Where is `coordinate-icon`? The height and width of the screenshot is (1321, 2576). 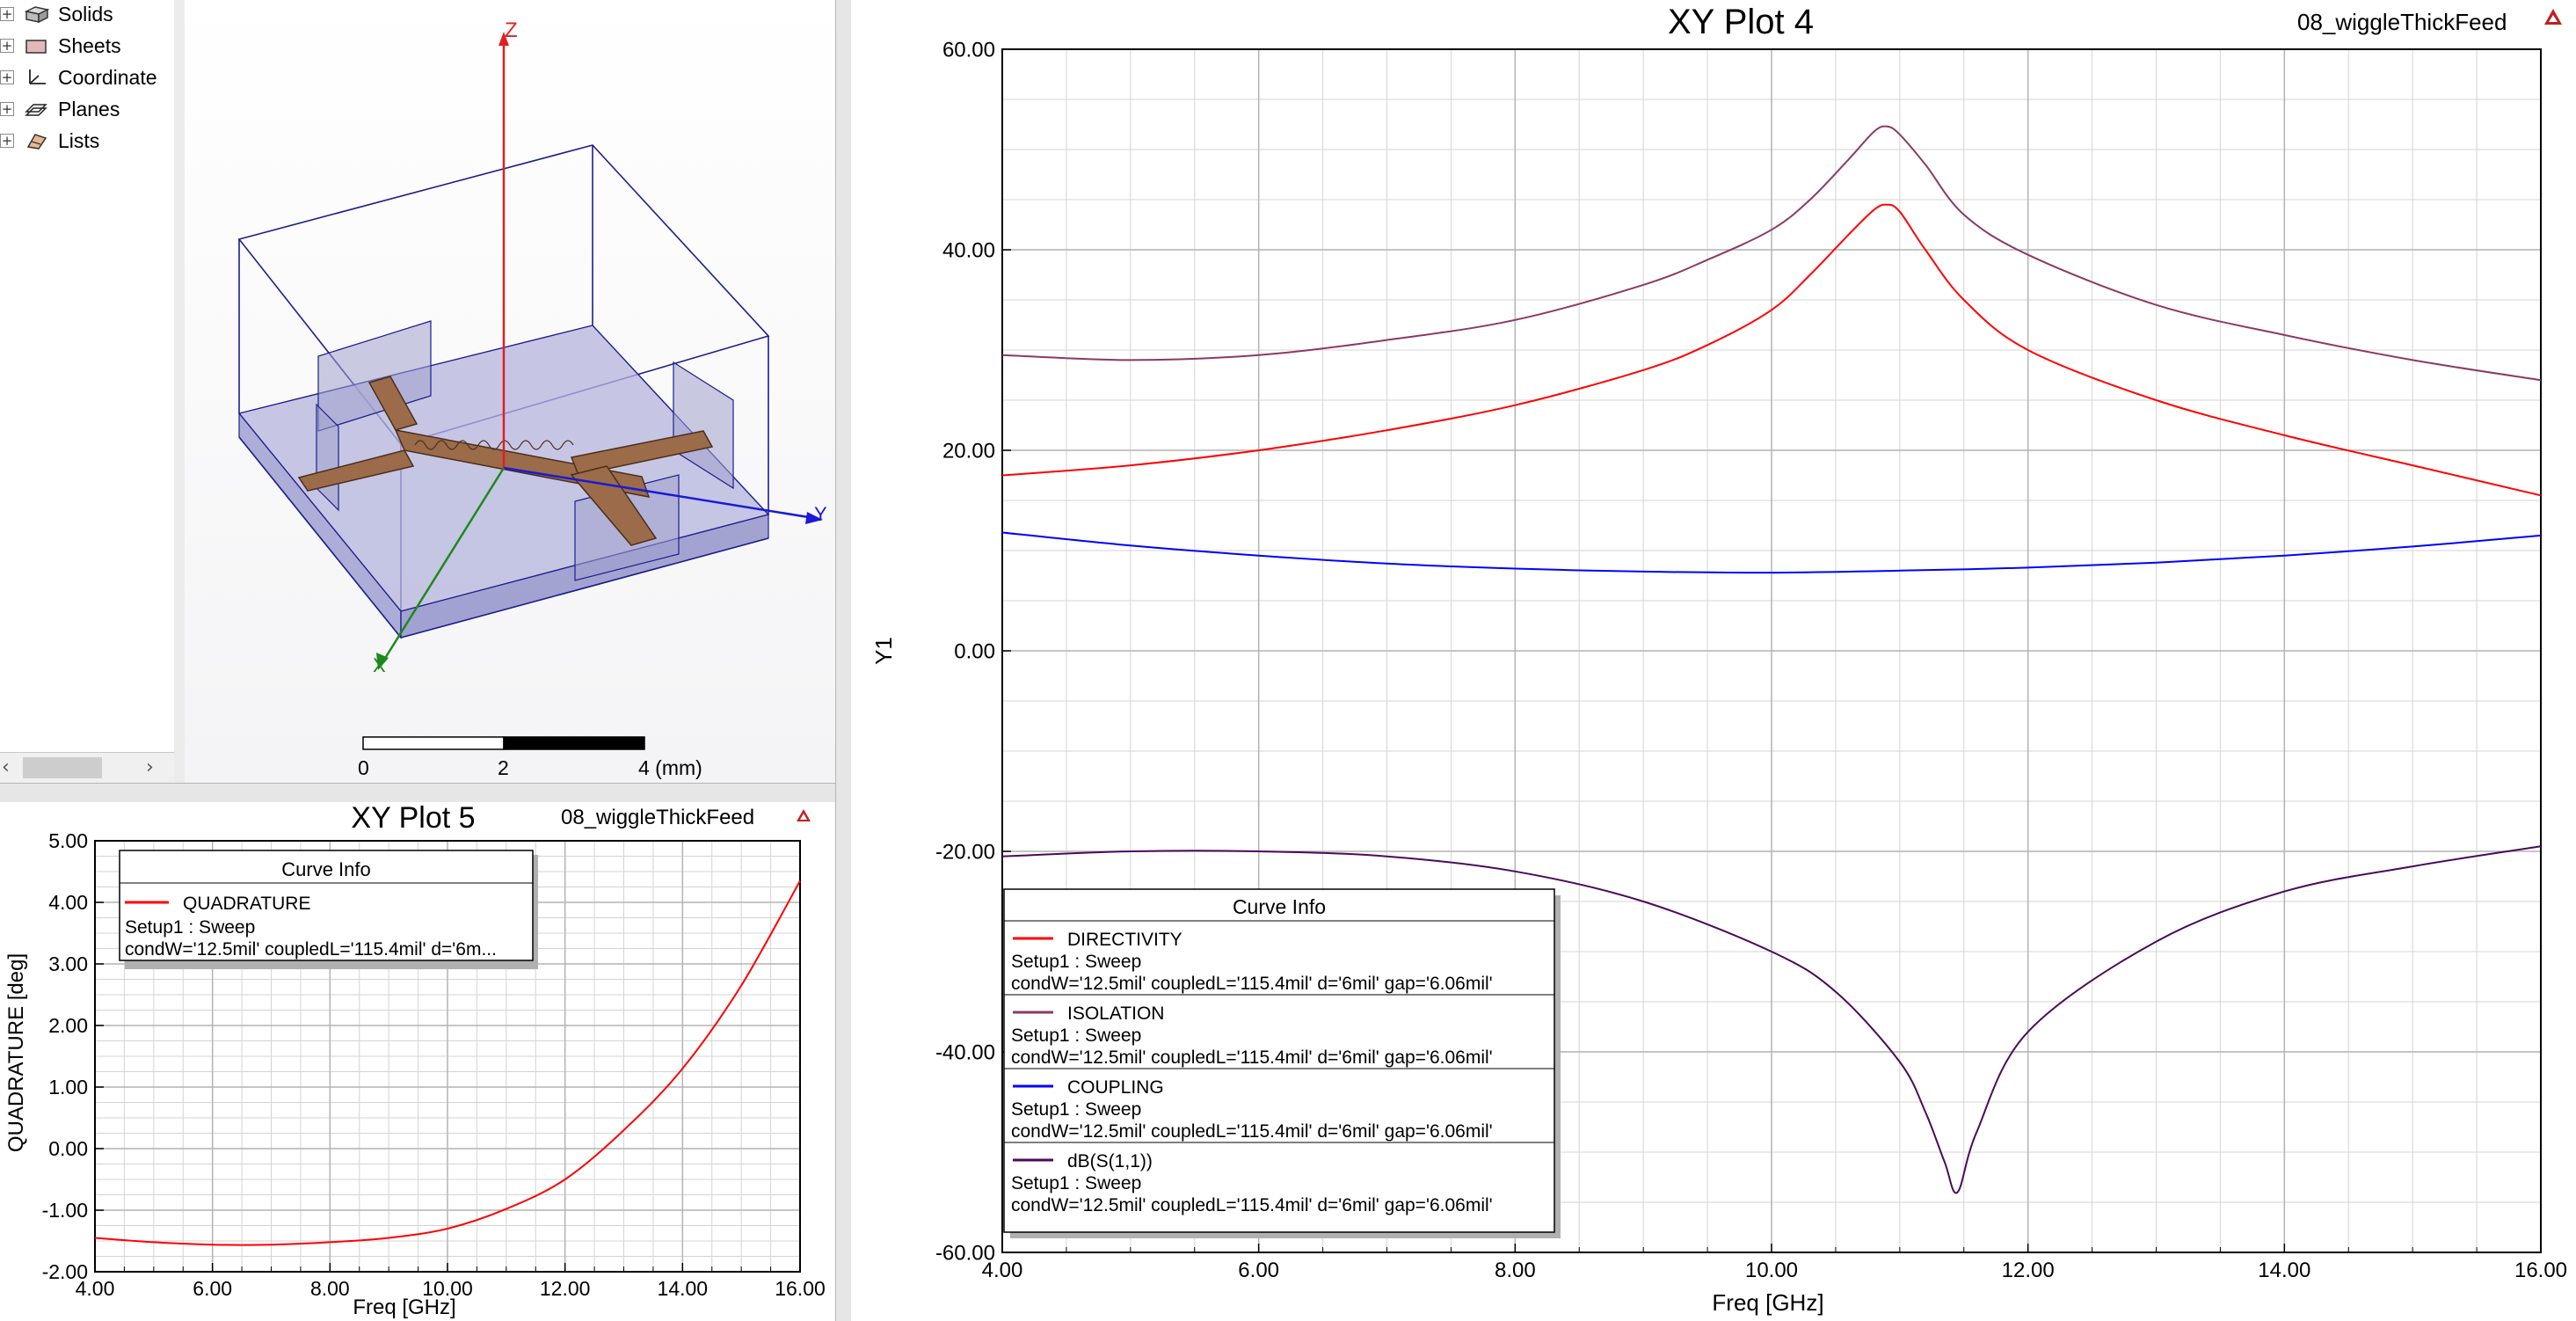
coordinate-icon is located at coordinates (37, 76).